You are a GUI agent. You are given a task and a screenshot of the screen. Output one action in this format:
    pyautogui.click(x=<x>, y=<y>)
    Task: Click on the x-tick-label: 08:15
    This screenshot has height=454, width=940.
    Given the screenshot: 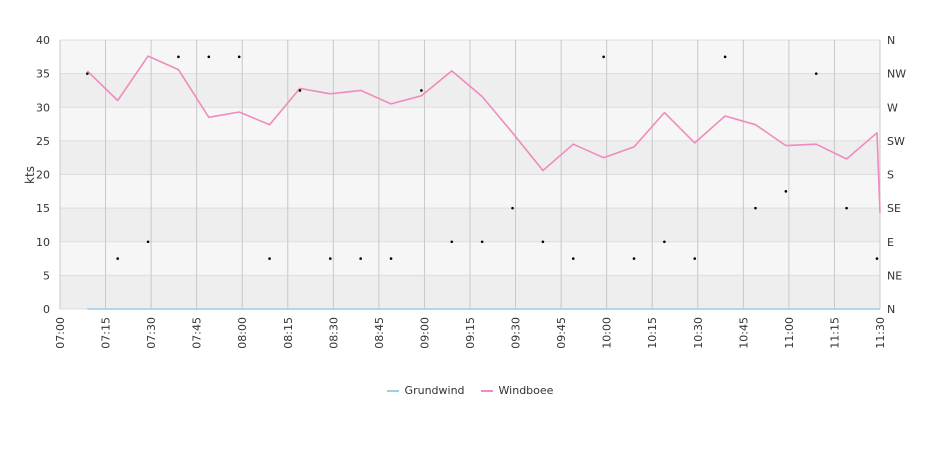 What is the action you would take?
    pyautogui.click(x=288, y=333)
    